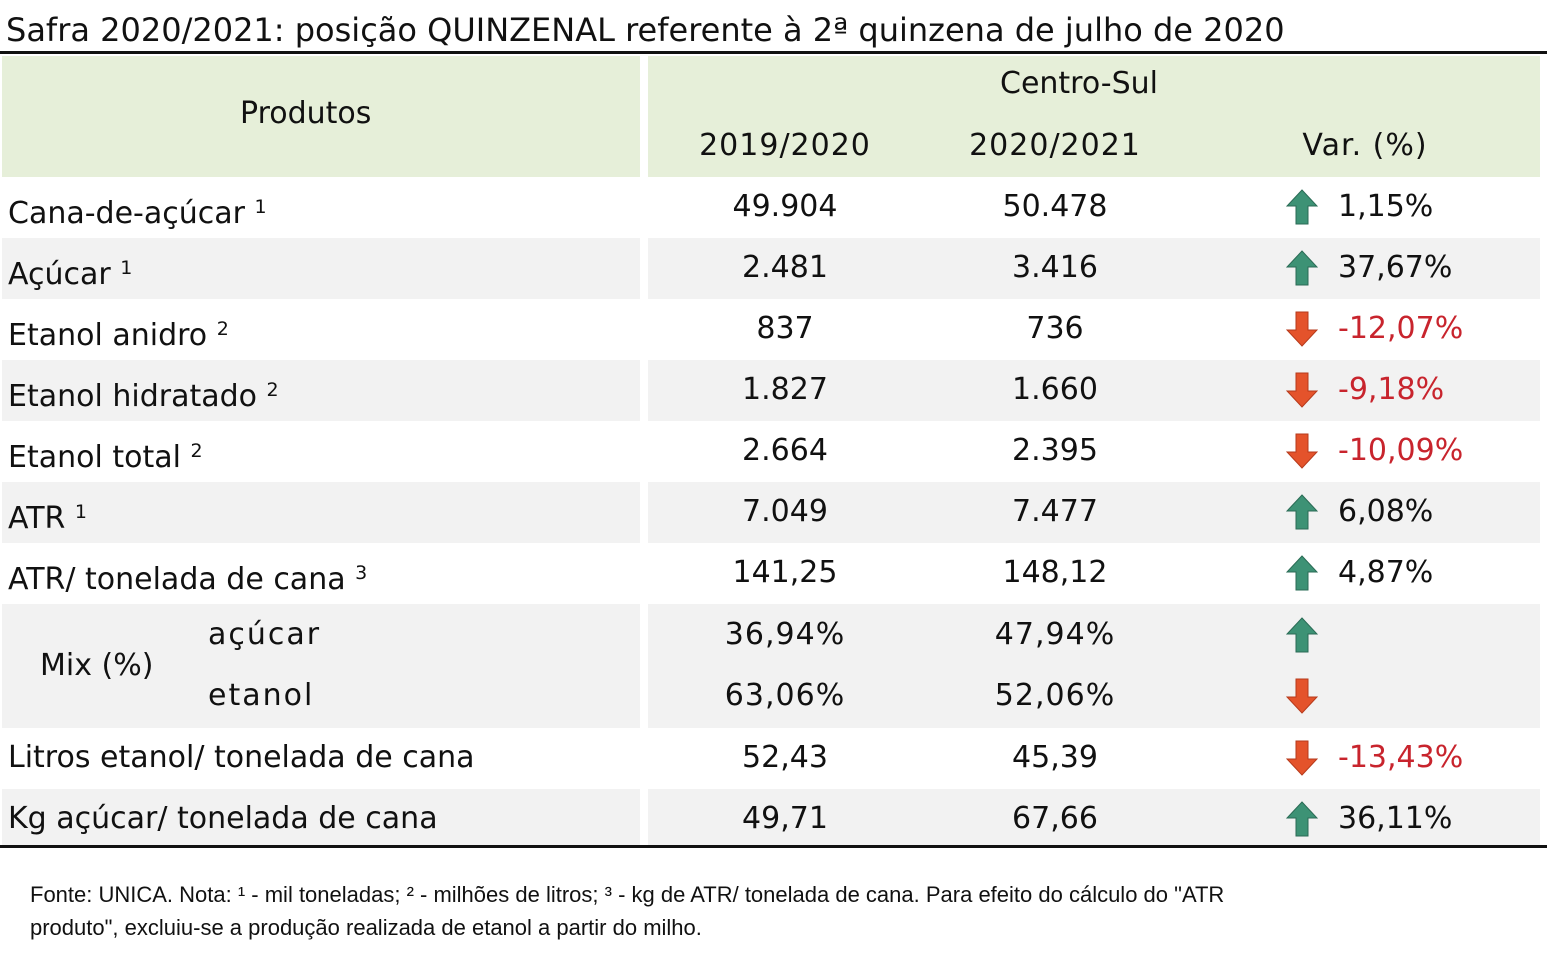 This screenshot has height=956, width=1547. Describe the element at coordinates (261, 695) in the screenshot. I see `mix-sublabel: etanol` at that location.